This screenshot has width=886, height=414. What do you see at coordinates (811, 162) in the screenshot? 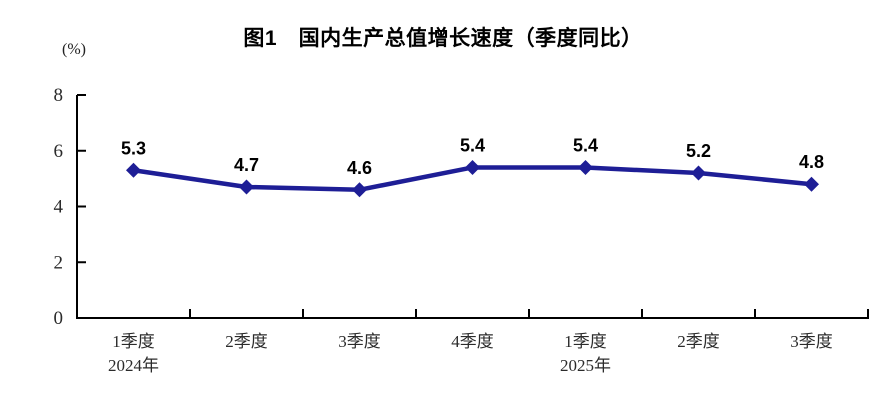
I see `data-point-label: 4.8` at bounding box center [811, 162].